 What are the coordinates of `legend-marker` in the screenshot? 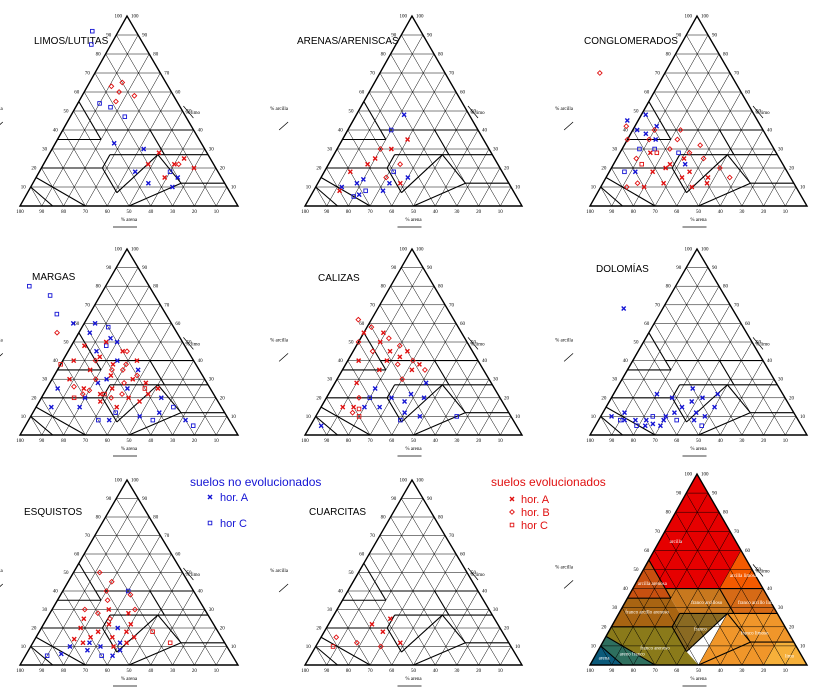 It's located at (512, 499).